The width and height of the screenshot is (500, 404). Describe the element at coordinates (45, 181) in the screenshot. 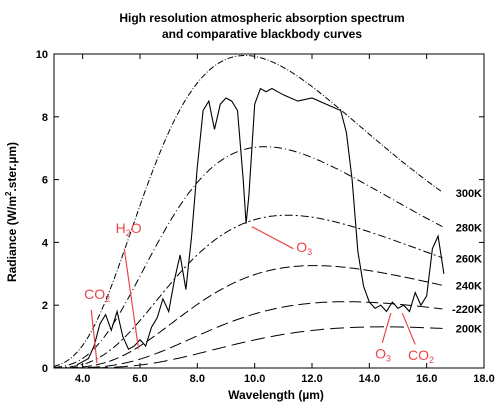

I see `y-tick-label: 6` at that location.